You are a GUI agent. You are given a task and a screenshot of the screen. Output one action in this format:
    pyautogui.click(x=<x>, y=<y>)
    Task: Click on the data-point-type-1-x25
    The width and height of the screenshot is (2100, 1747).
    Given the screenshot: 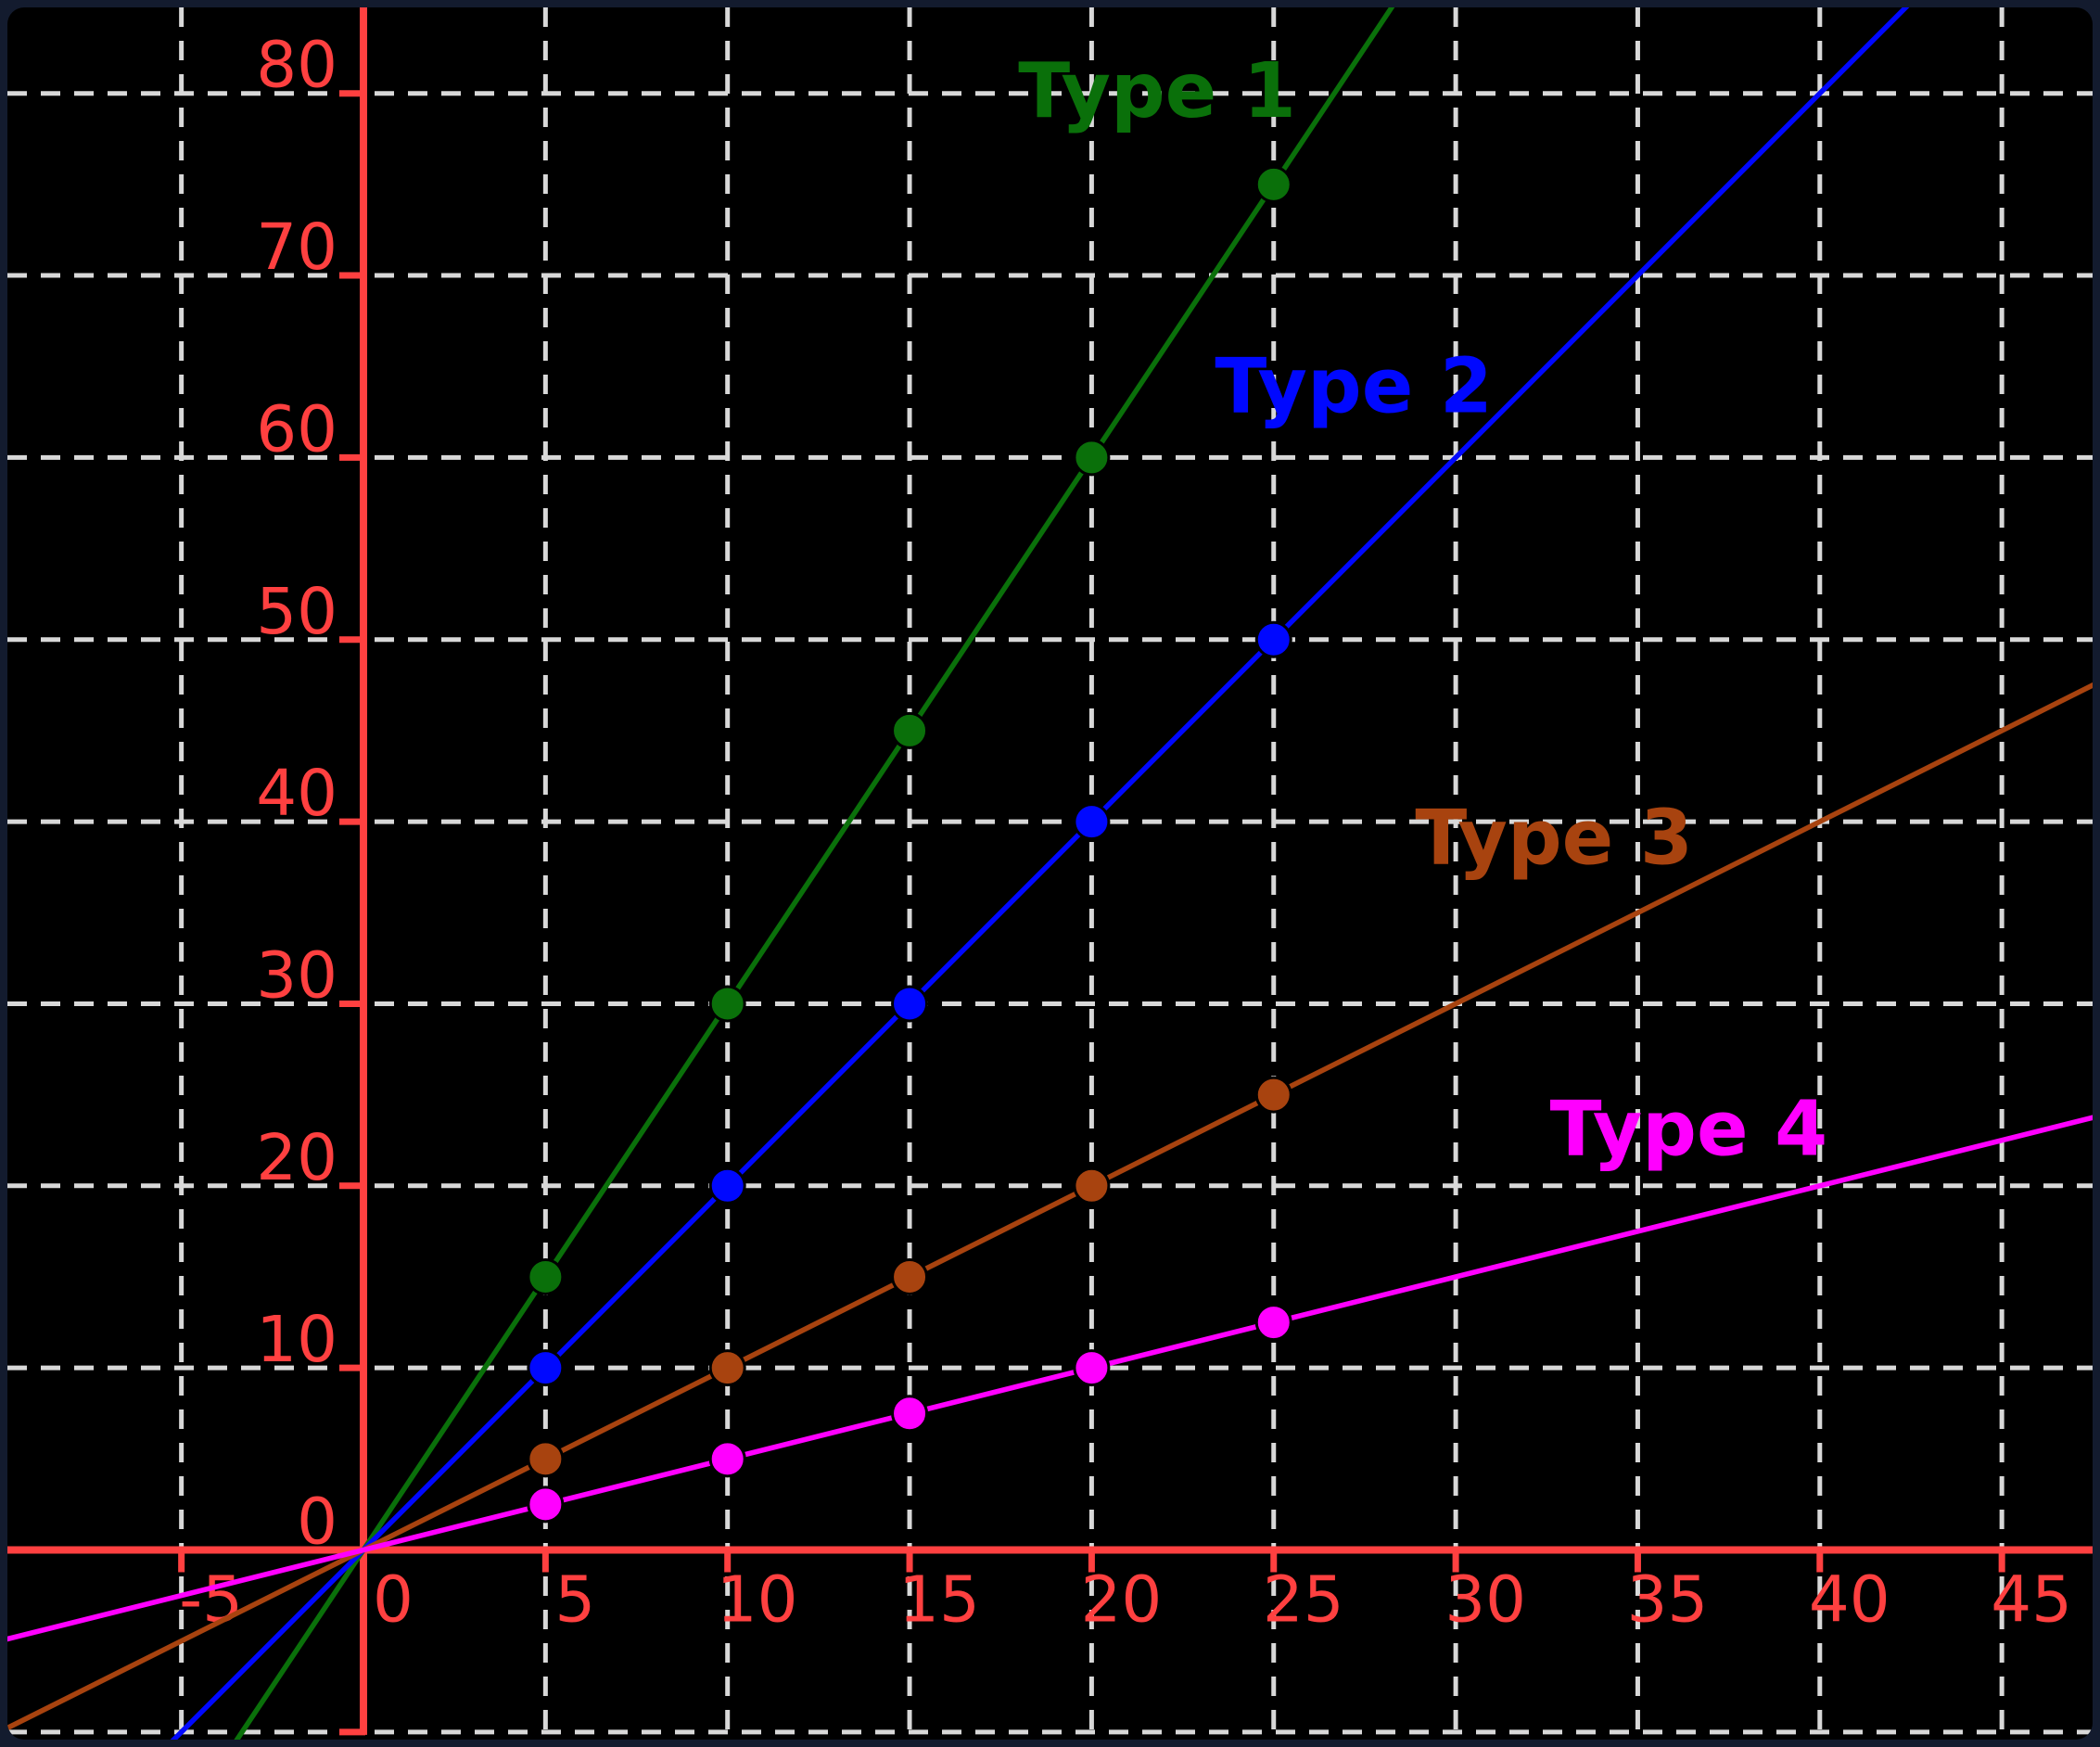 What is the action you would take?
    pyautogui.click(x=1273, y=184)
    